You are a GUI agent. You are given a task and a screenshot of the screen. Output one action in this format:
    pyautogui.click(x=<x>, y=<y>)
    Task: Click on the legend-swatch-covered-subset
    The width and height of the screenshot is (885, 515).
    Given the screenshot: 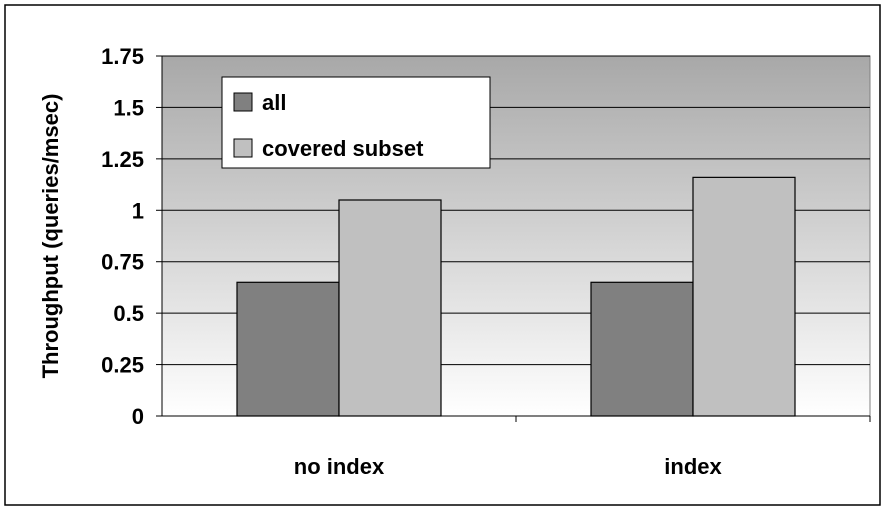 What is the action you would take?
    pyautogui.click(x=243, y=148)
    